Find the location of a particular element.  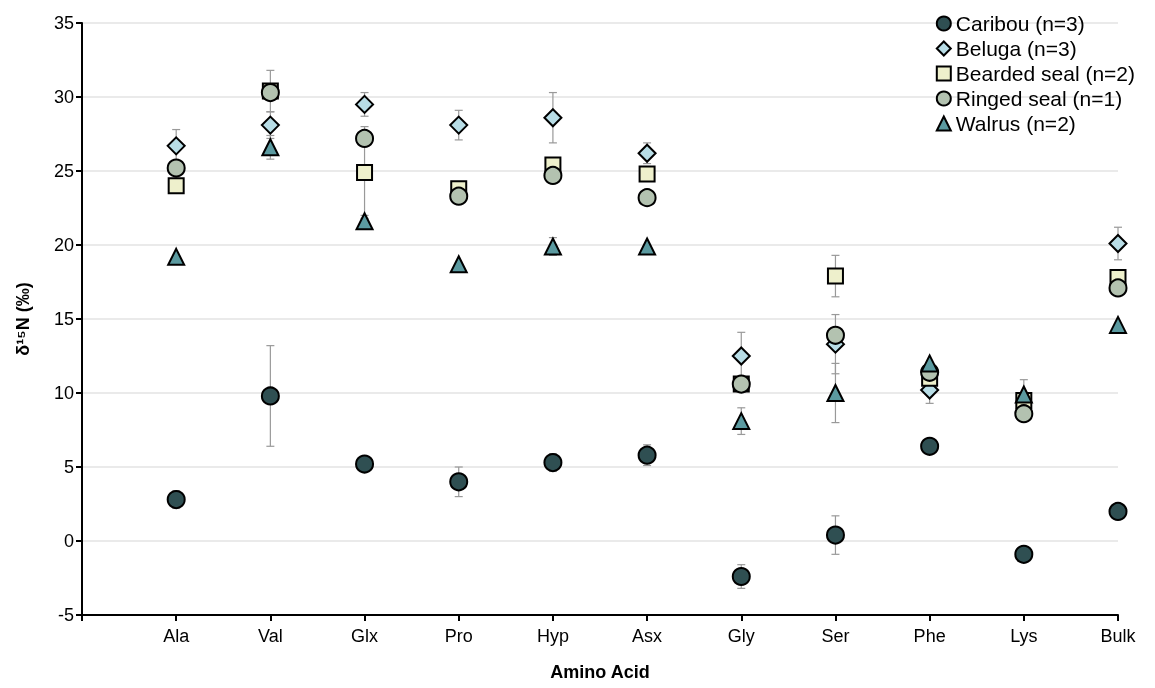

y-tick-label: 5 is located at coordinates (68, 467).